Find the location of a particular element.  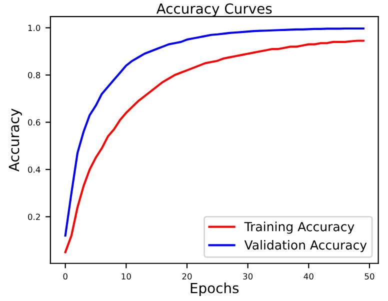

legend-label: Training Accuracy is located at coordinates (299, 228).